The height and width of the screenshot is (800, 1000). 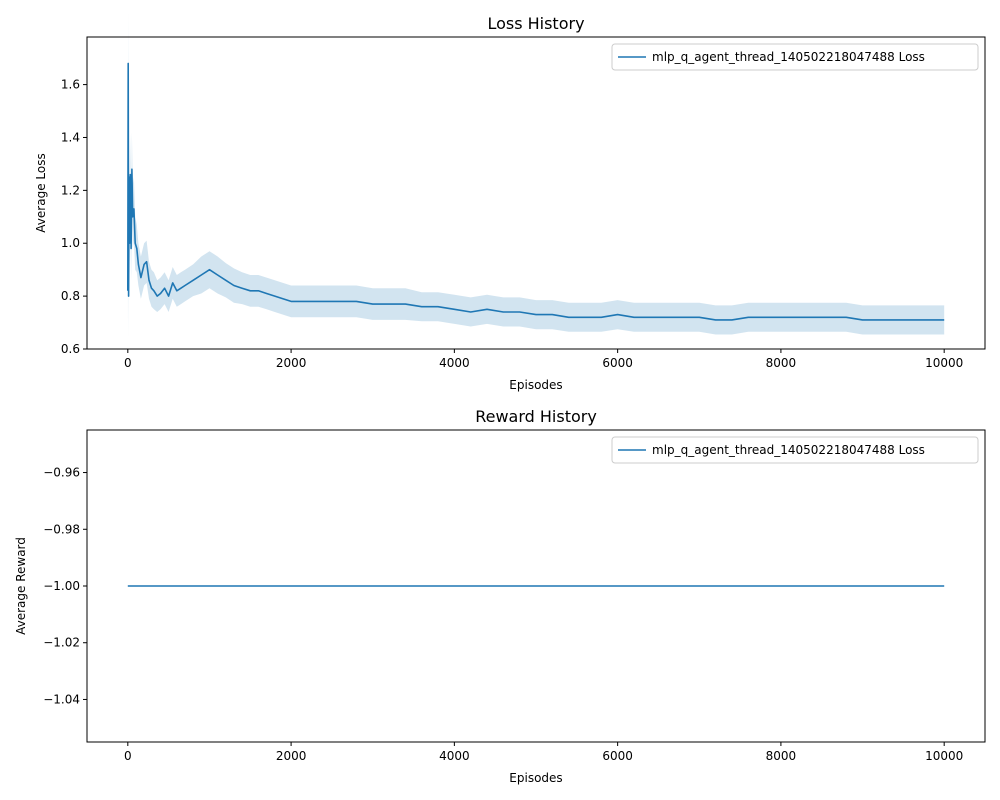 I want to click on loss-x-tick-label: 8000, so click(x=781, y=363).